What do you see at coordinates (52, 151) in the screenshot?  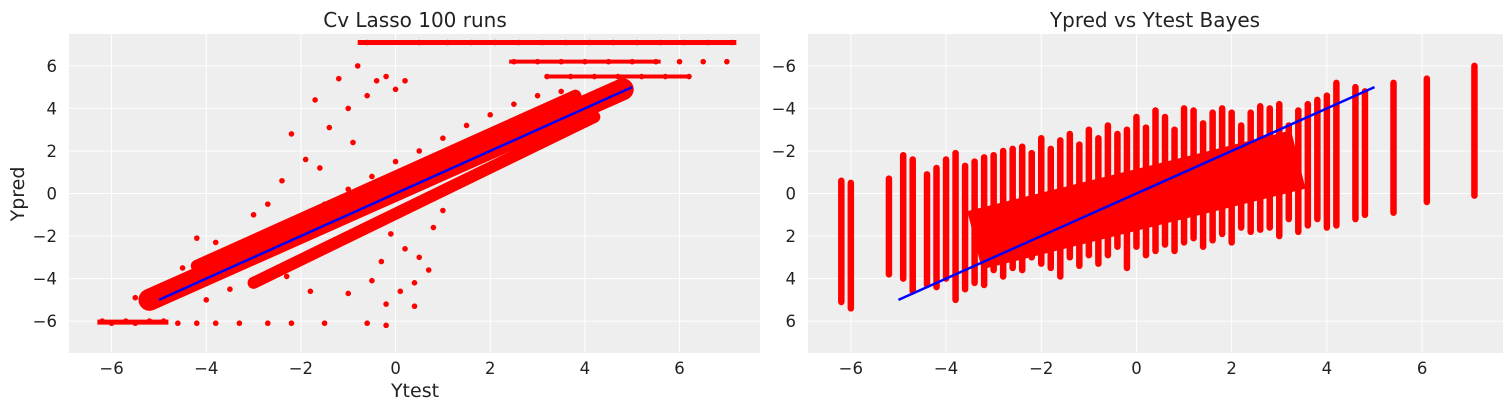 I see `y-tick-label: 2` at bounding box center [52, 151].